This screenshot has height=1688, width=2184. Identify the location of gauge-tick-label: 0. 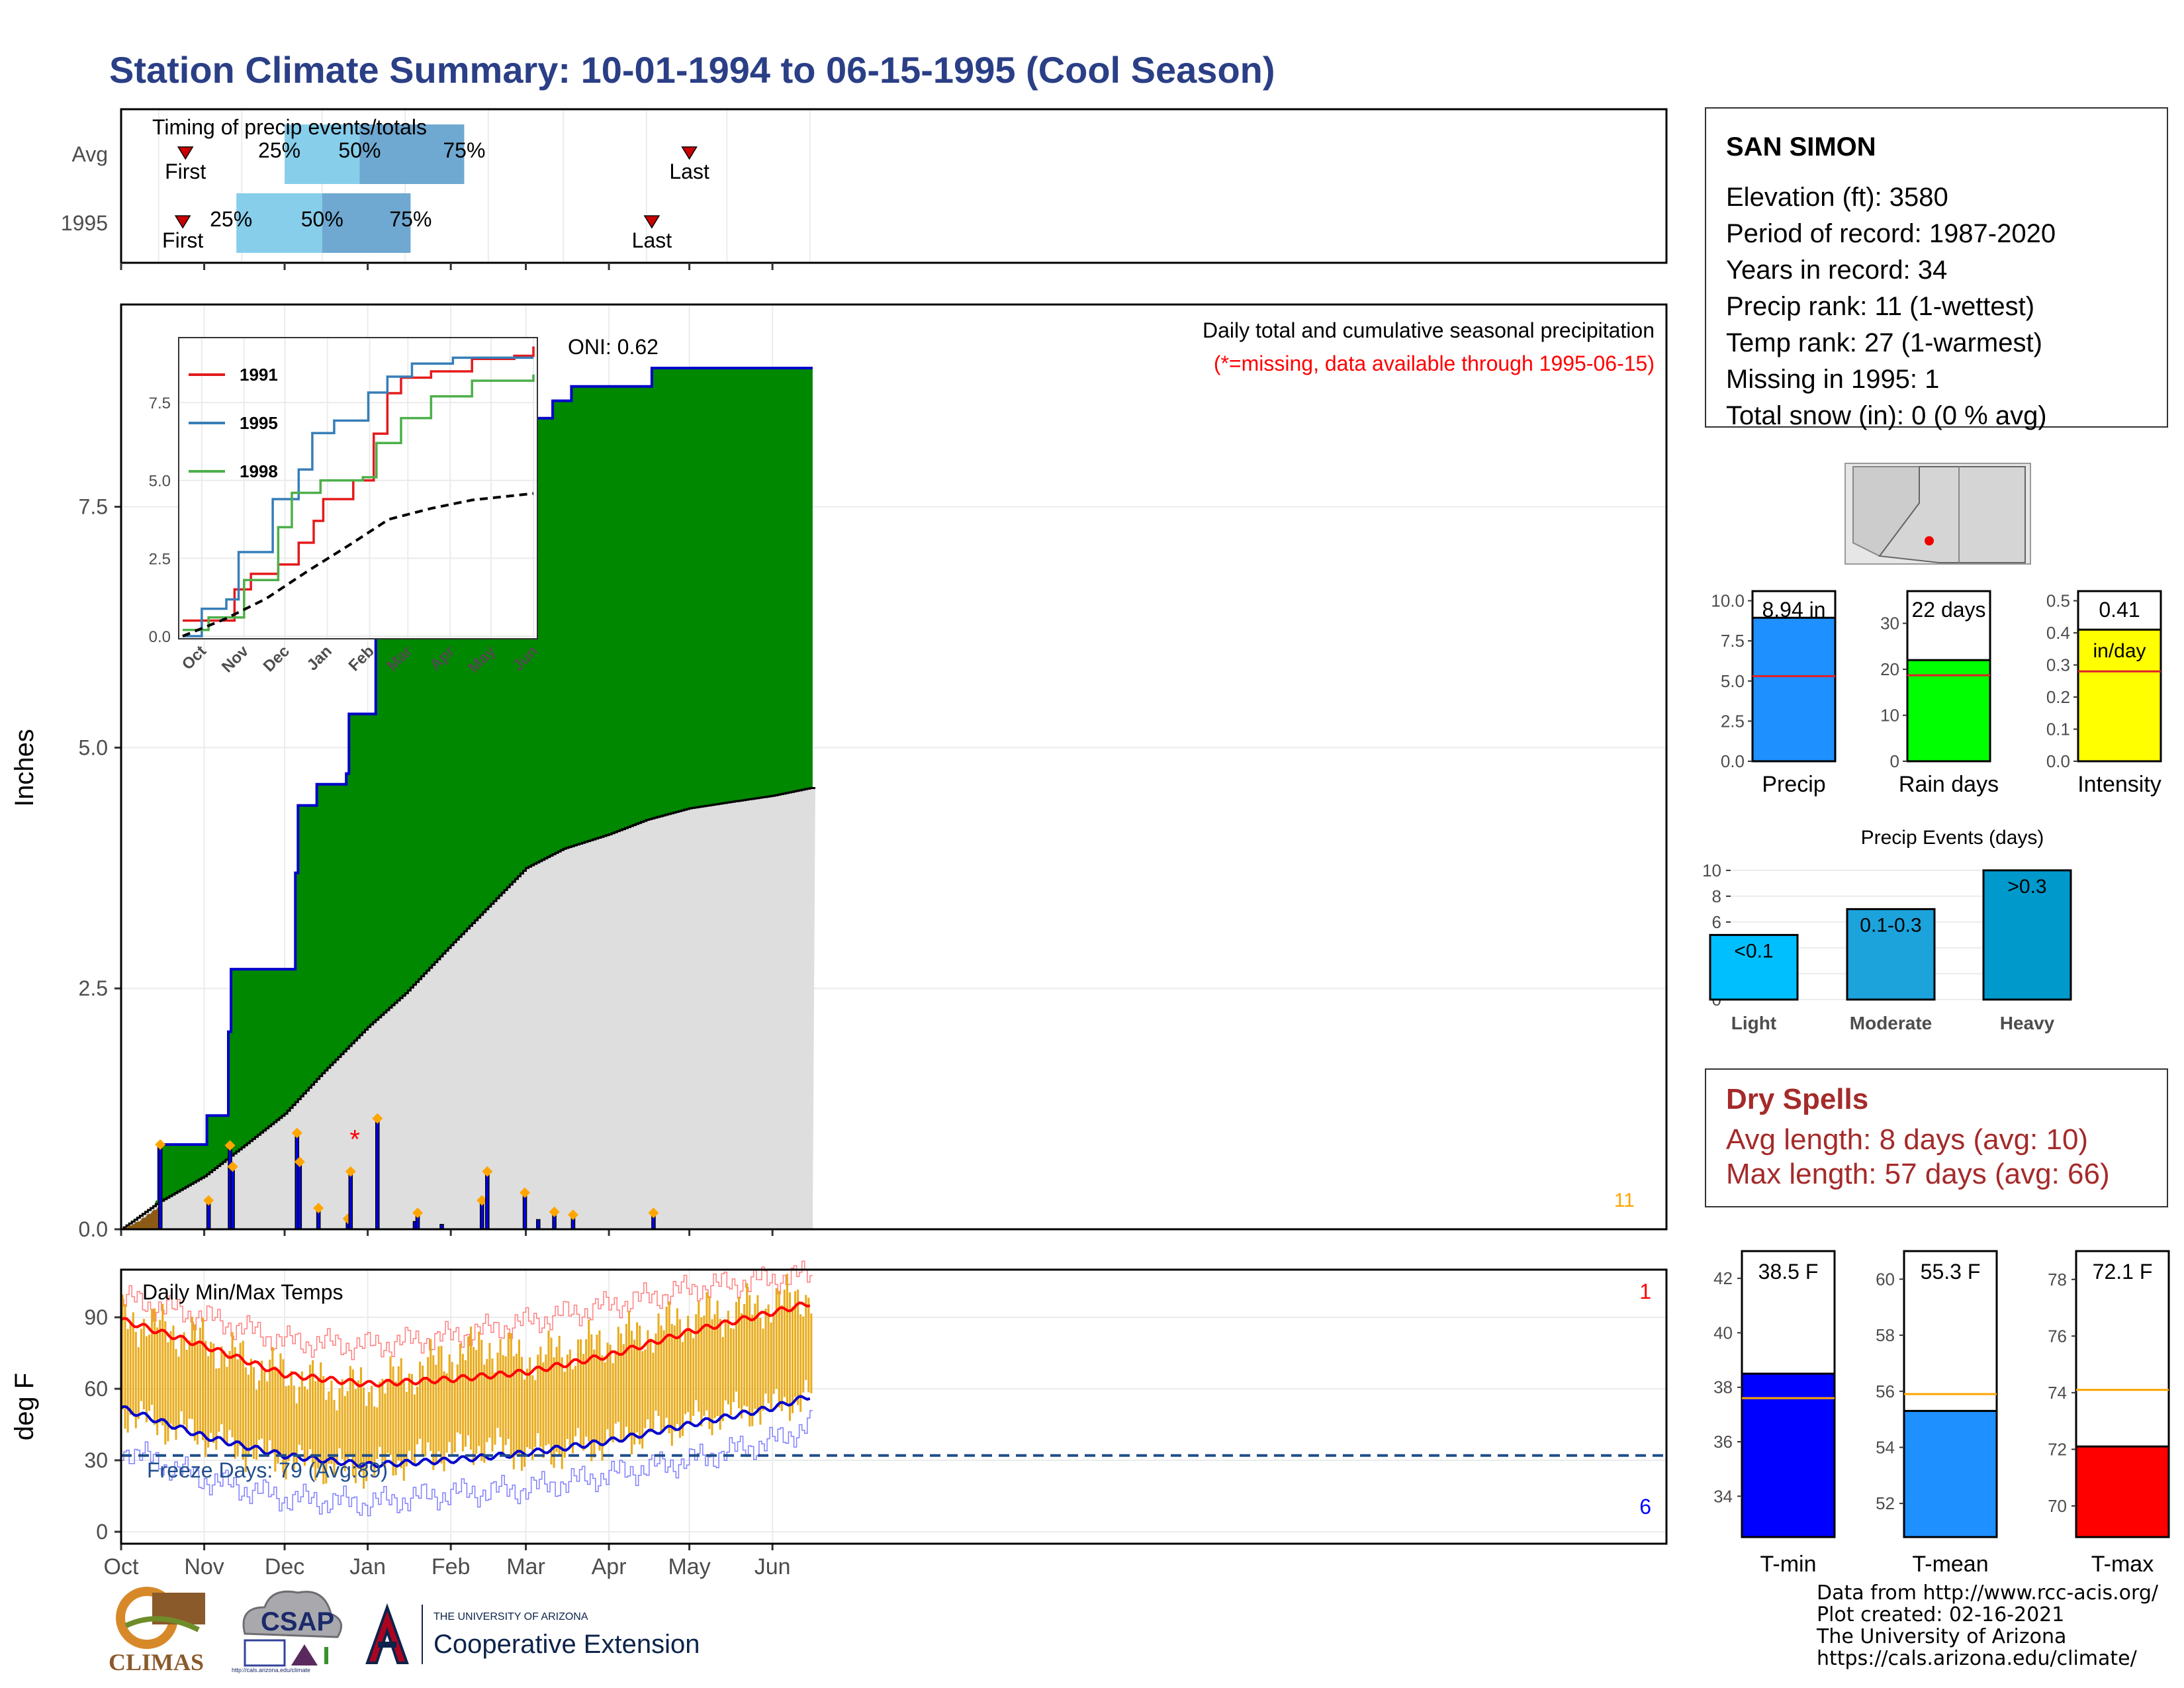
(1894, 761).